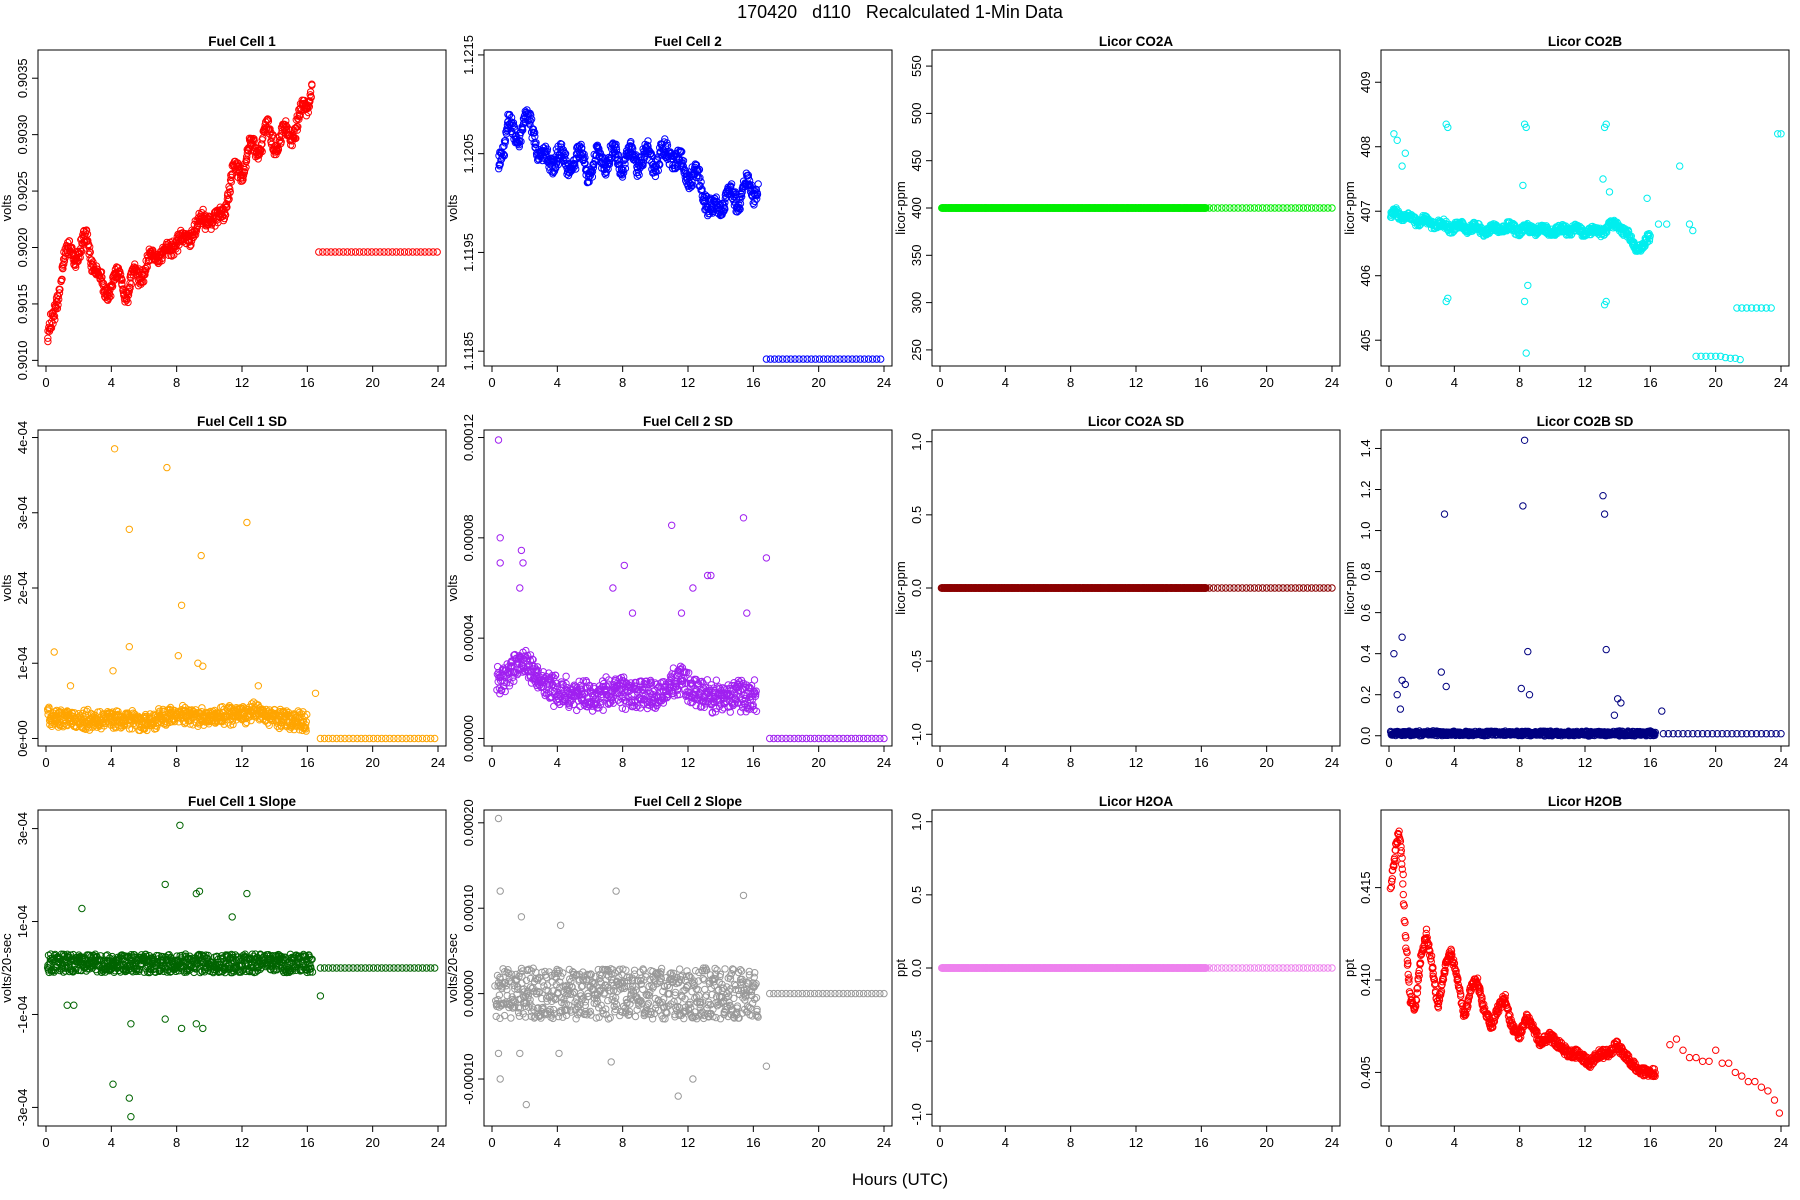  What do you see at coordinates (22, 512) in the screenshot?
I see `y-tick-label: 3e-04` at bounding box center [22, 512].